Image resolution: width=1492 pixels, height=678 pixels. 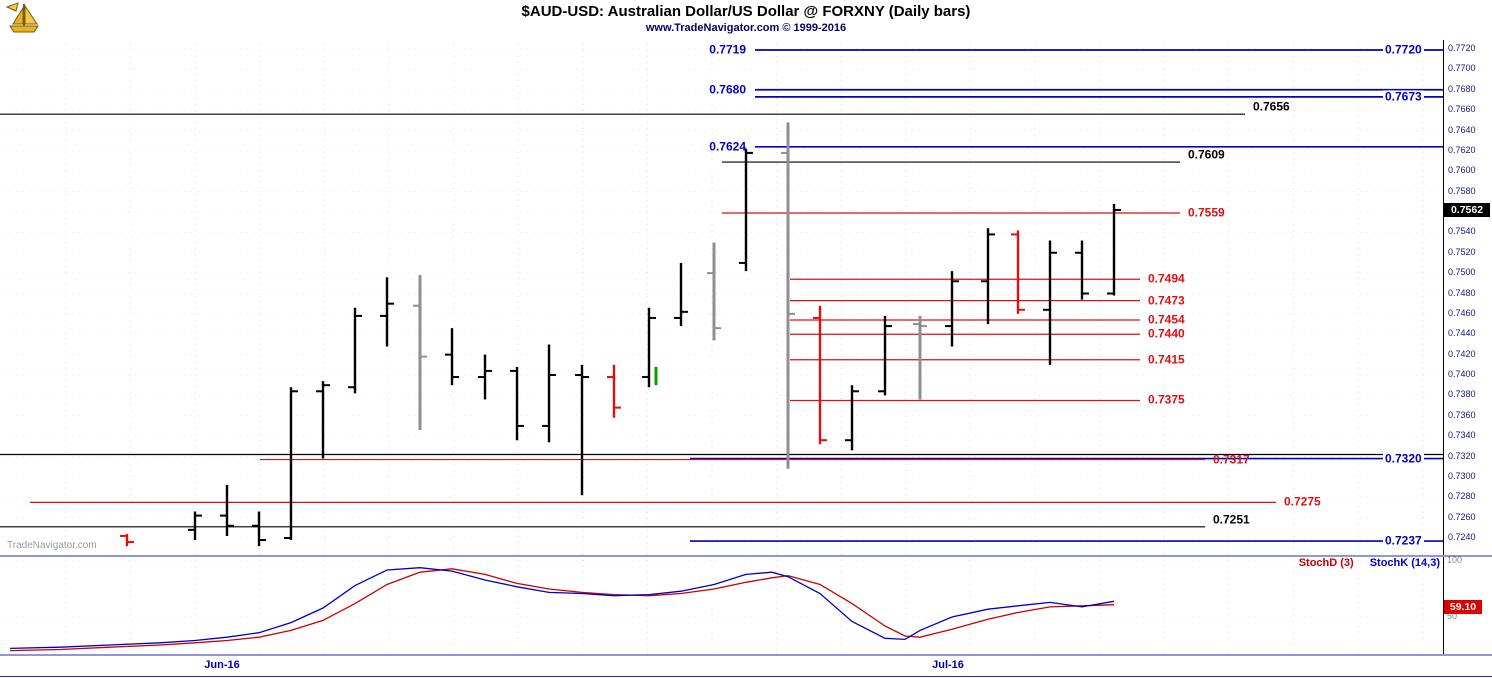 I want to click on stoch-k-line, so click(x=562, y=608).